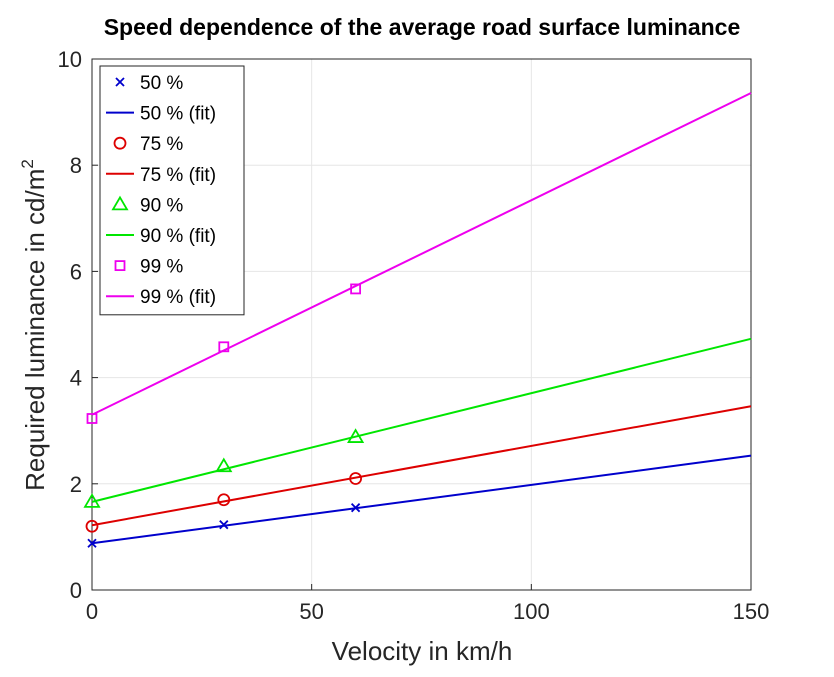  Describe the element at coordinates (178, 236) in the screenshot. I see `legend-label: 90 % (fit)` at that location.